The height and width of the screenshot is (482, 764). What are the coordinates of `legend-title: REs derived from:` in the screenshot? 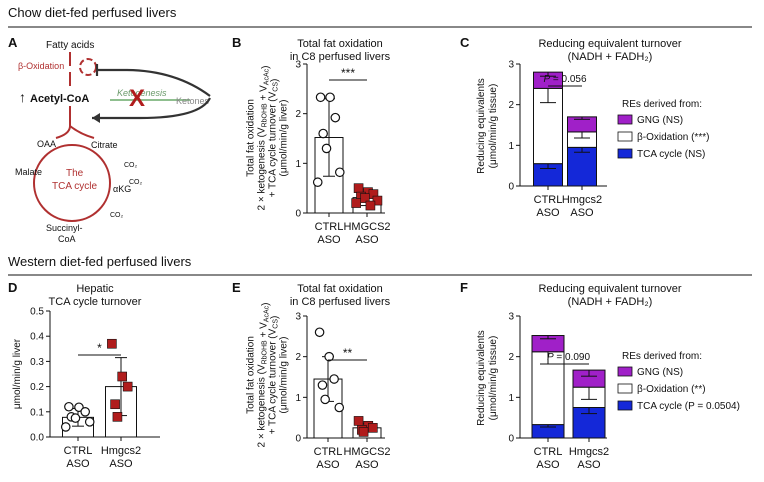 It's located at (662, 104).